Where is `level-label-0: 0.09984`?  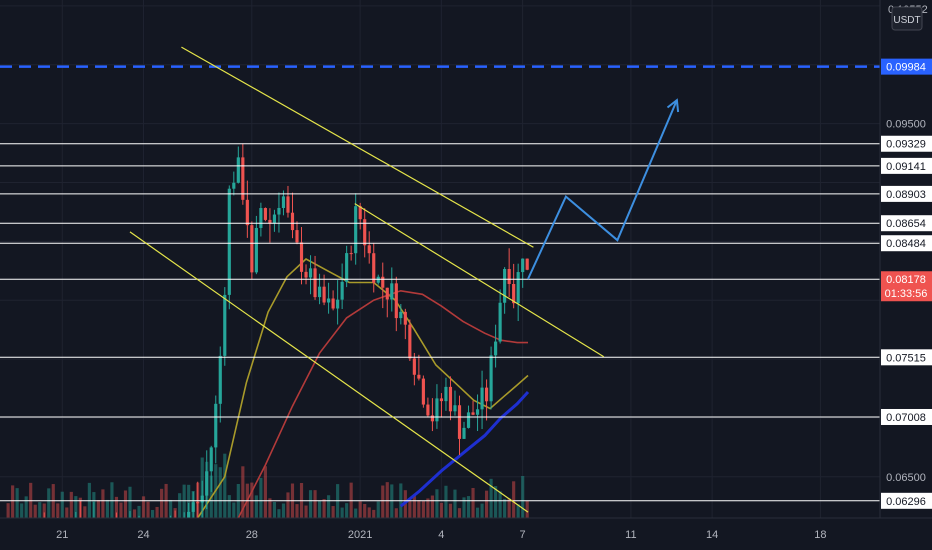
level-label-0: 0.09984 is located at coordinates (906, 68).